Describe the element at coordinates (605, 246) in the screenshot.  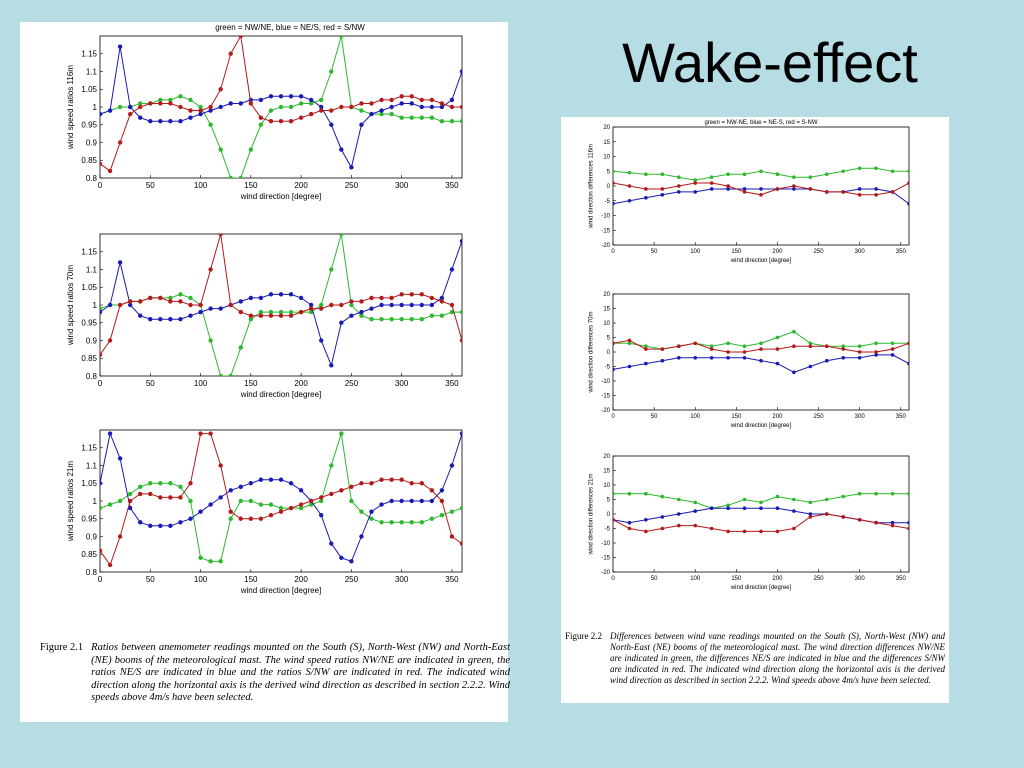
I see `y-tick-label: -20` at that location.